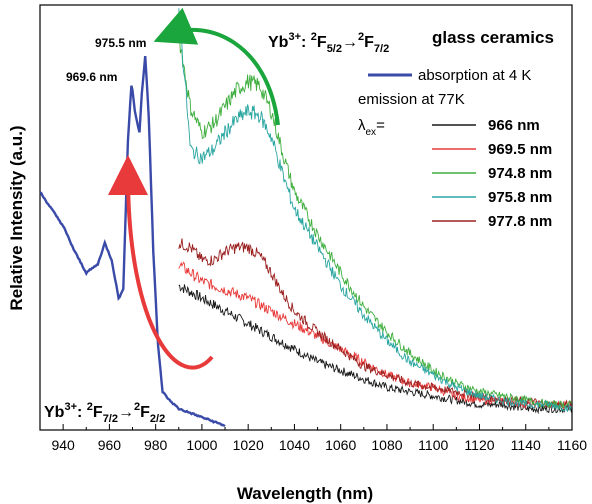 The image size is (592, 504). Describe the element at coordinates (216, 66) in the screenshot. I see `emission-arrow` at that location.